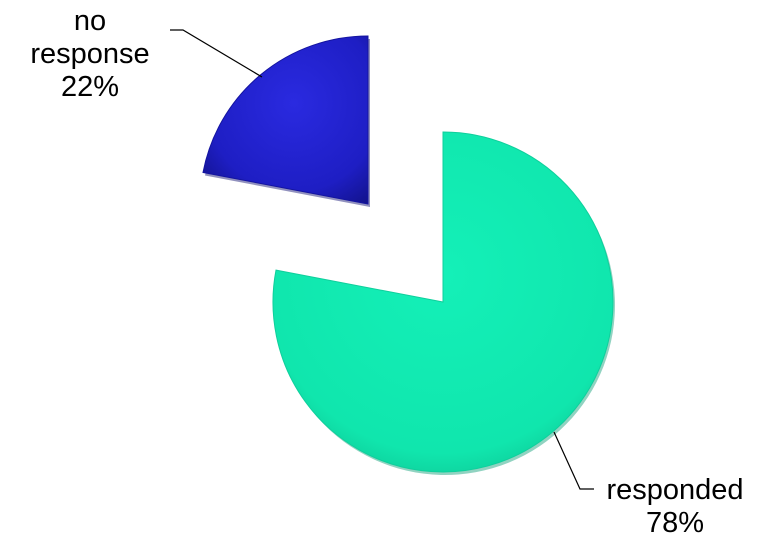 Image resolution: width=762 pixels, height=540 pixels. What do you see at coordinates (573, 460) in the screenshot?
I see `leader-line-responded` at bounding box center [573, 460].